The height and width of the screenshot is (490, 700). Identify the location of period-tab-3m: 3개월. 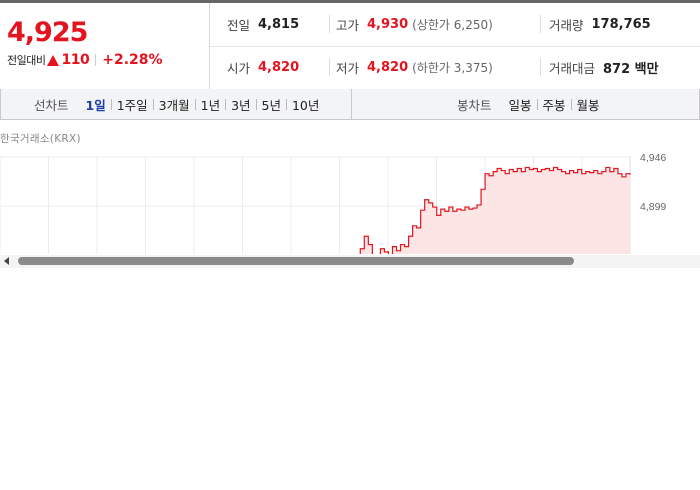
(174, 105).